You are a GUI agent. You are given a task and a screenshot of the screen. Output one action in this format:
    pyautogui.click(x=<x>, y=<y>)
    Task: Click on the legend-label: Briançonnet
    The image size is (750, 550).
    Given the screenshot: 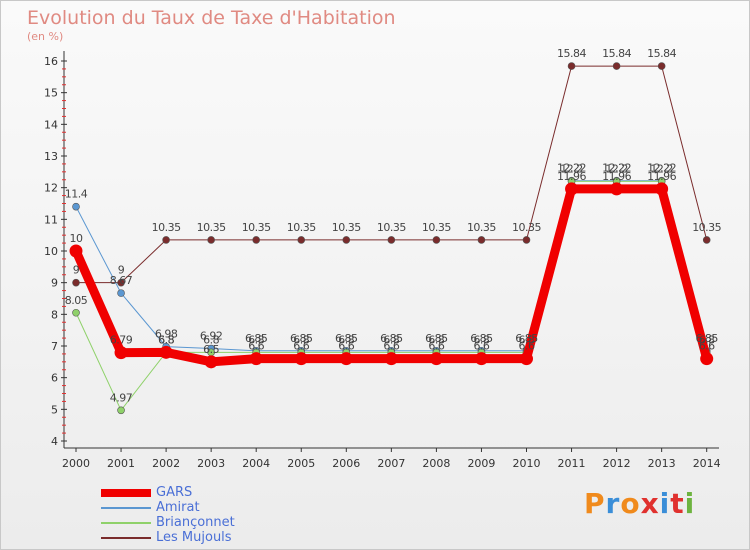 What is the action you would take?
    pyautogui.click(x=195, y=522)
    